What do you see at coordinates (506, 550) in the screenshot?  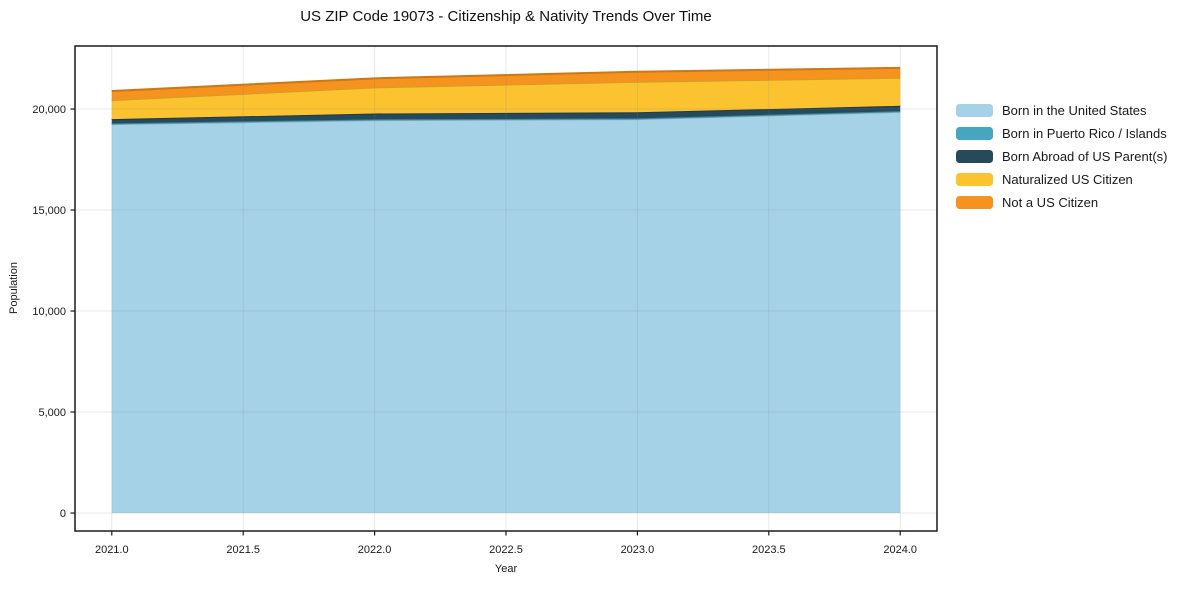 I see `x-tick-label: 2022.5` at bounding box center [506, 550].